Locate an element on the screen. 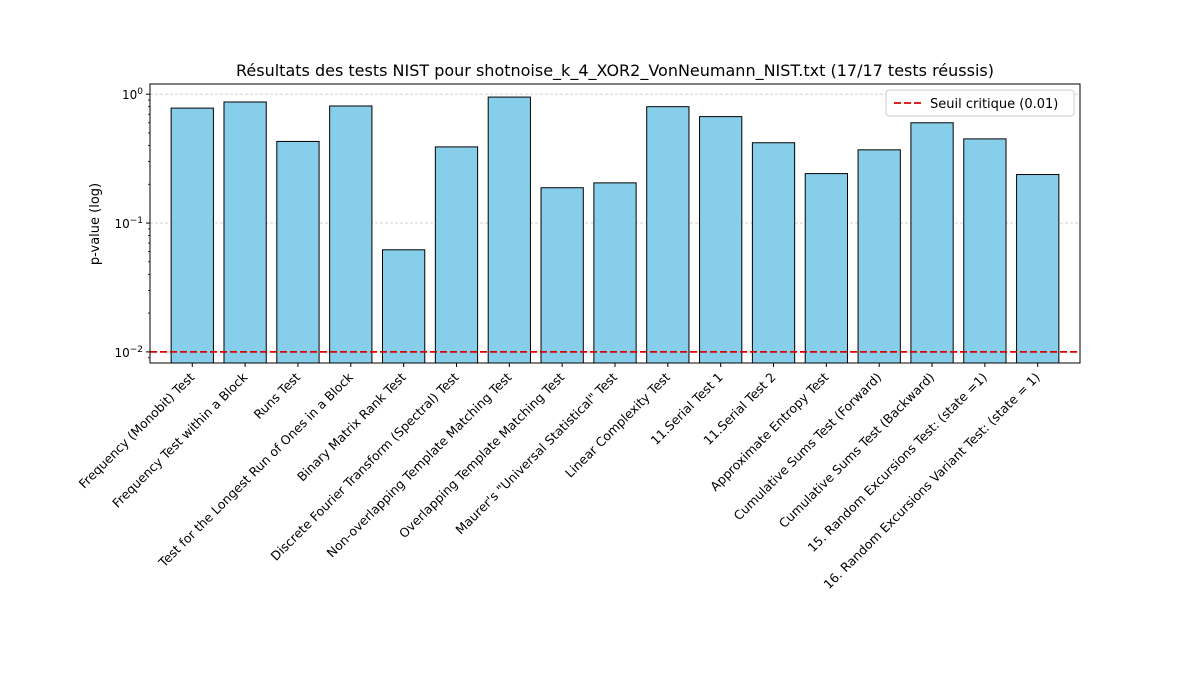 This screenshot has width=1200, height=697. legend-box is located at coordinates (980, 103).